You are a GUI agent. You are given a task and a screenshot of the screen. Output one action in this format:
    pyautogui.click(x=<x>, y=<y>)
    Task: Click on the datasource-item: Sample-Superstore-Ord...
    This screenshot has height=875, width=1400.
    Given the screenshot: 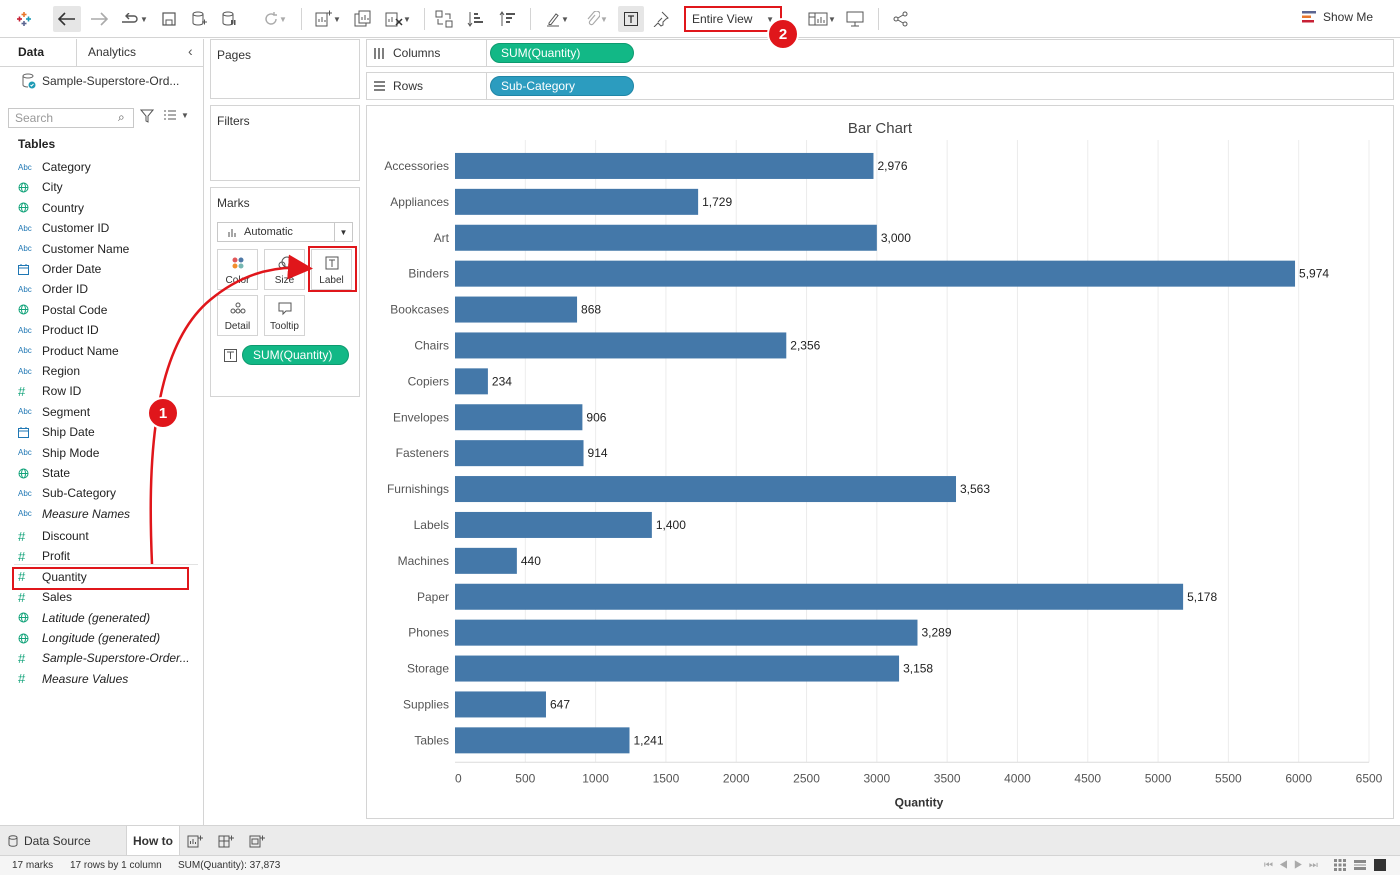 What is the action you would take?
    pyautogui.click(x=100, y=81)
    